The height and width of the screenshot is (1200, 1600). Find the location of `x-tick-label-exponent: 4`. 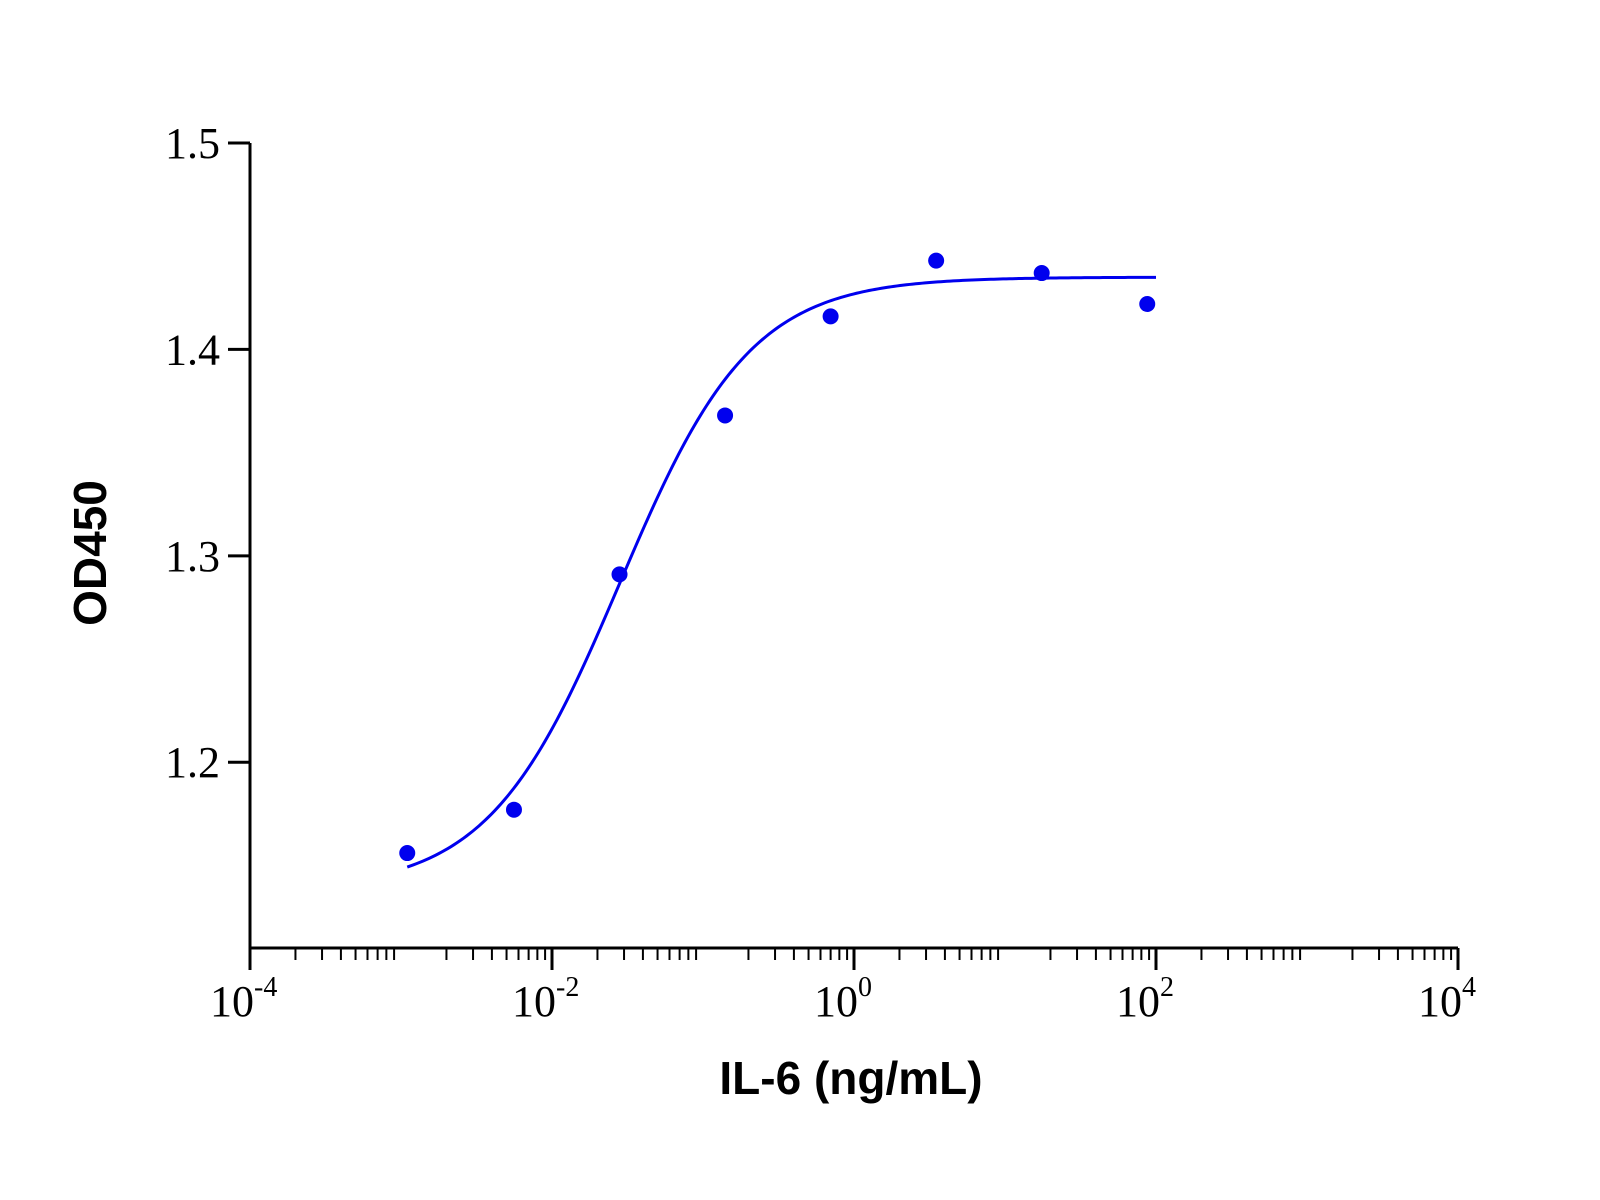

x-tick-label-exponent: 4 is located at coordinates (1469, 987).